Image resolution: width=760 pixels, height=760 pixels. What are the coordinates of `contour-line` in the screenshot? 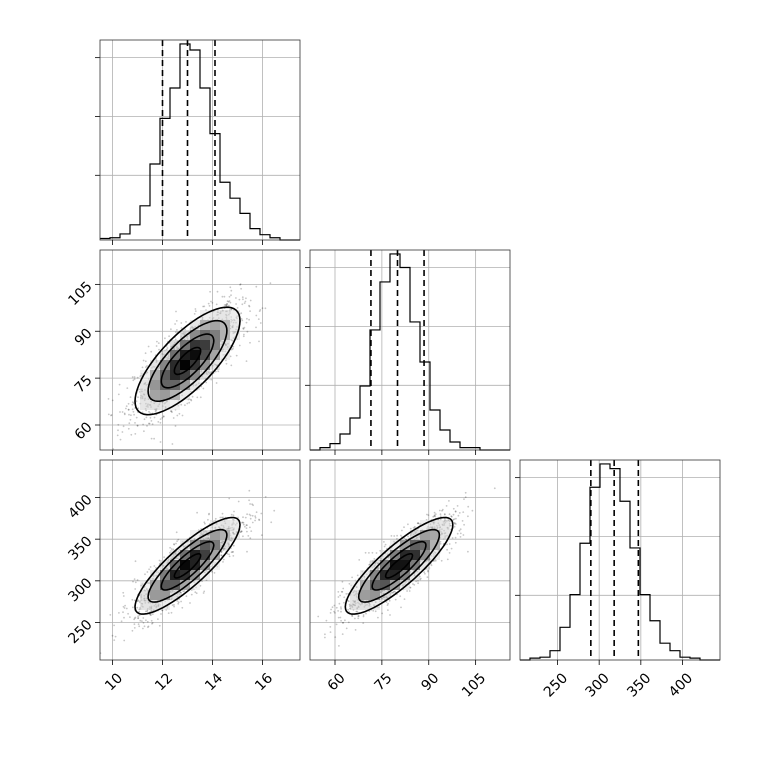 It's located at (187, 361).